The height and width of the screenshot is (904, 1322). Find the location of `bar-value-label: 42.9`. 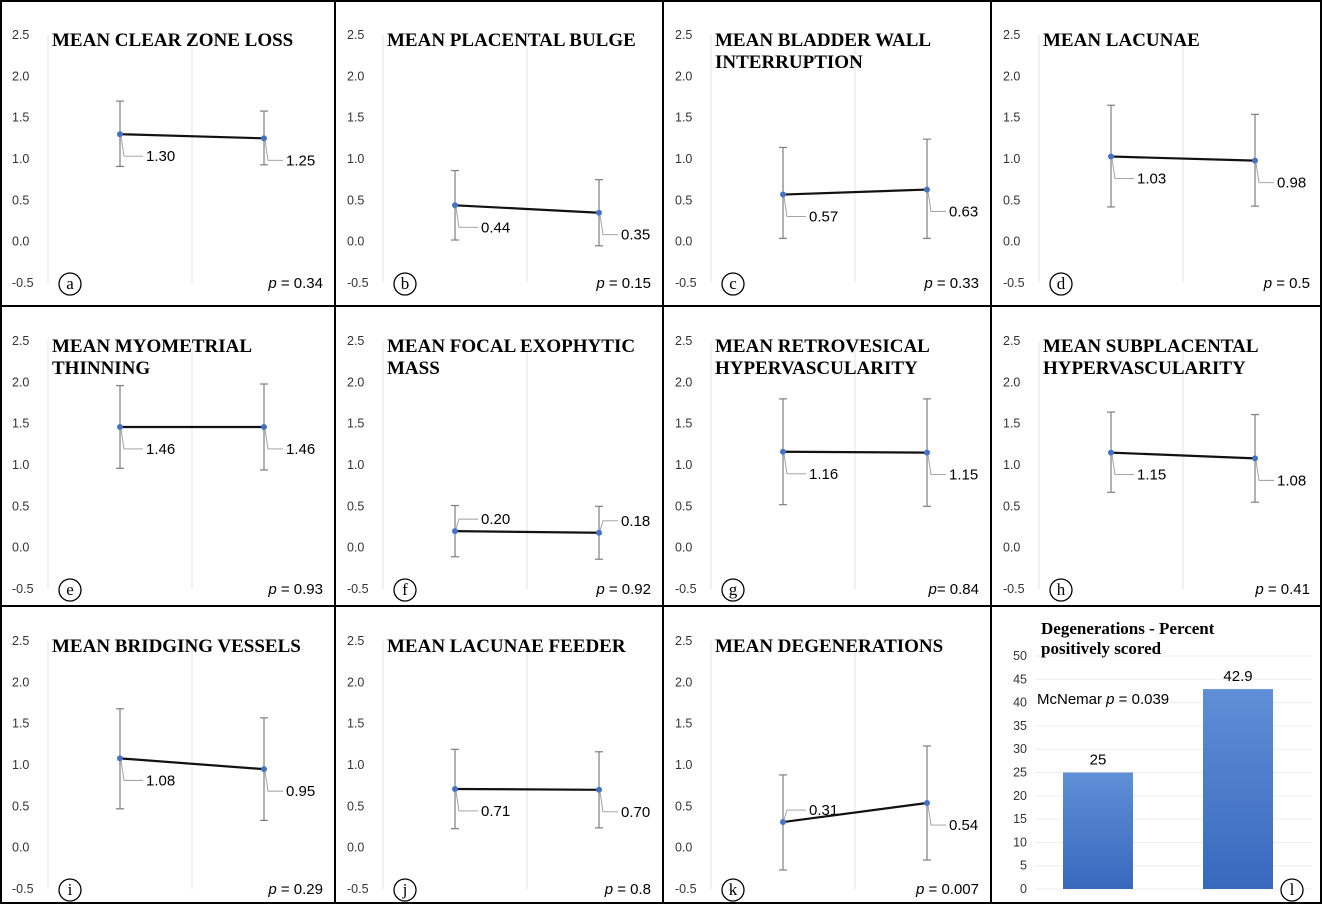

bar-value-label: 42.9 is located at coordinates (1237, 676).